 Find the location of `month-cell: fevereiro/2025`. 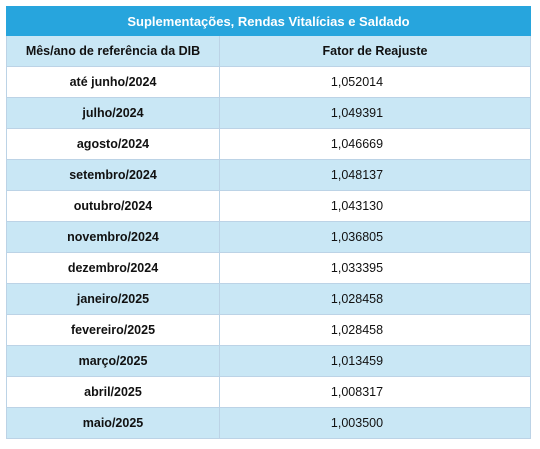

month-cell: fevereiro/2025 is located at coordinates (113, 330).